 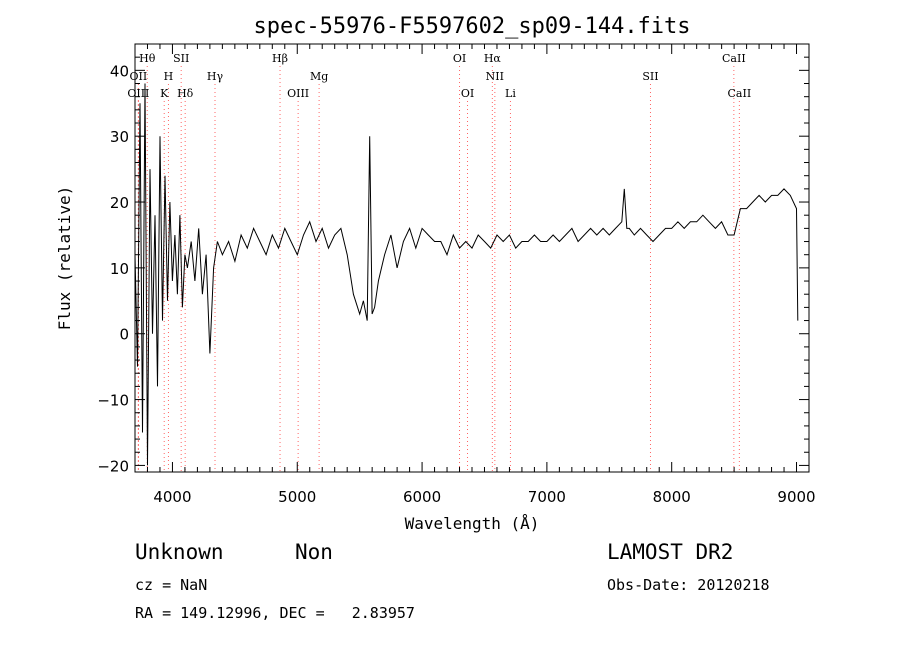 I want to click on x-tick-label: 8000, so click(x=672, y=497).